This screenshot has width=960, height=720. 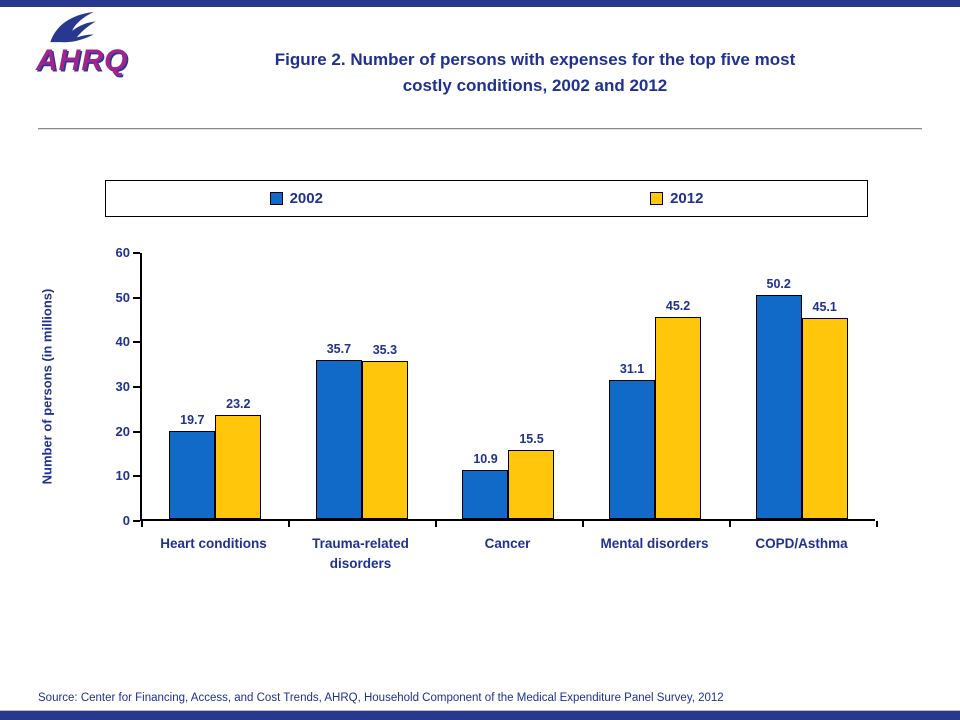 I want to click on legend-label: 2012, so click(x=687, y=198).